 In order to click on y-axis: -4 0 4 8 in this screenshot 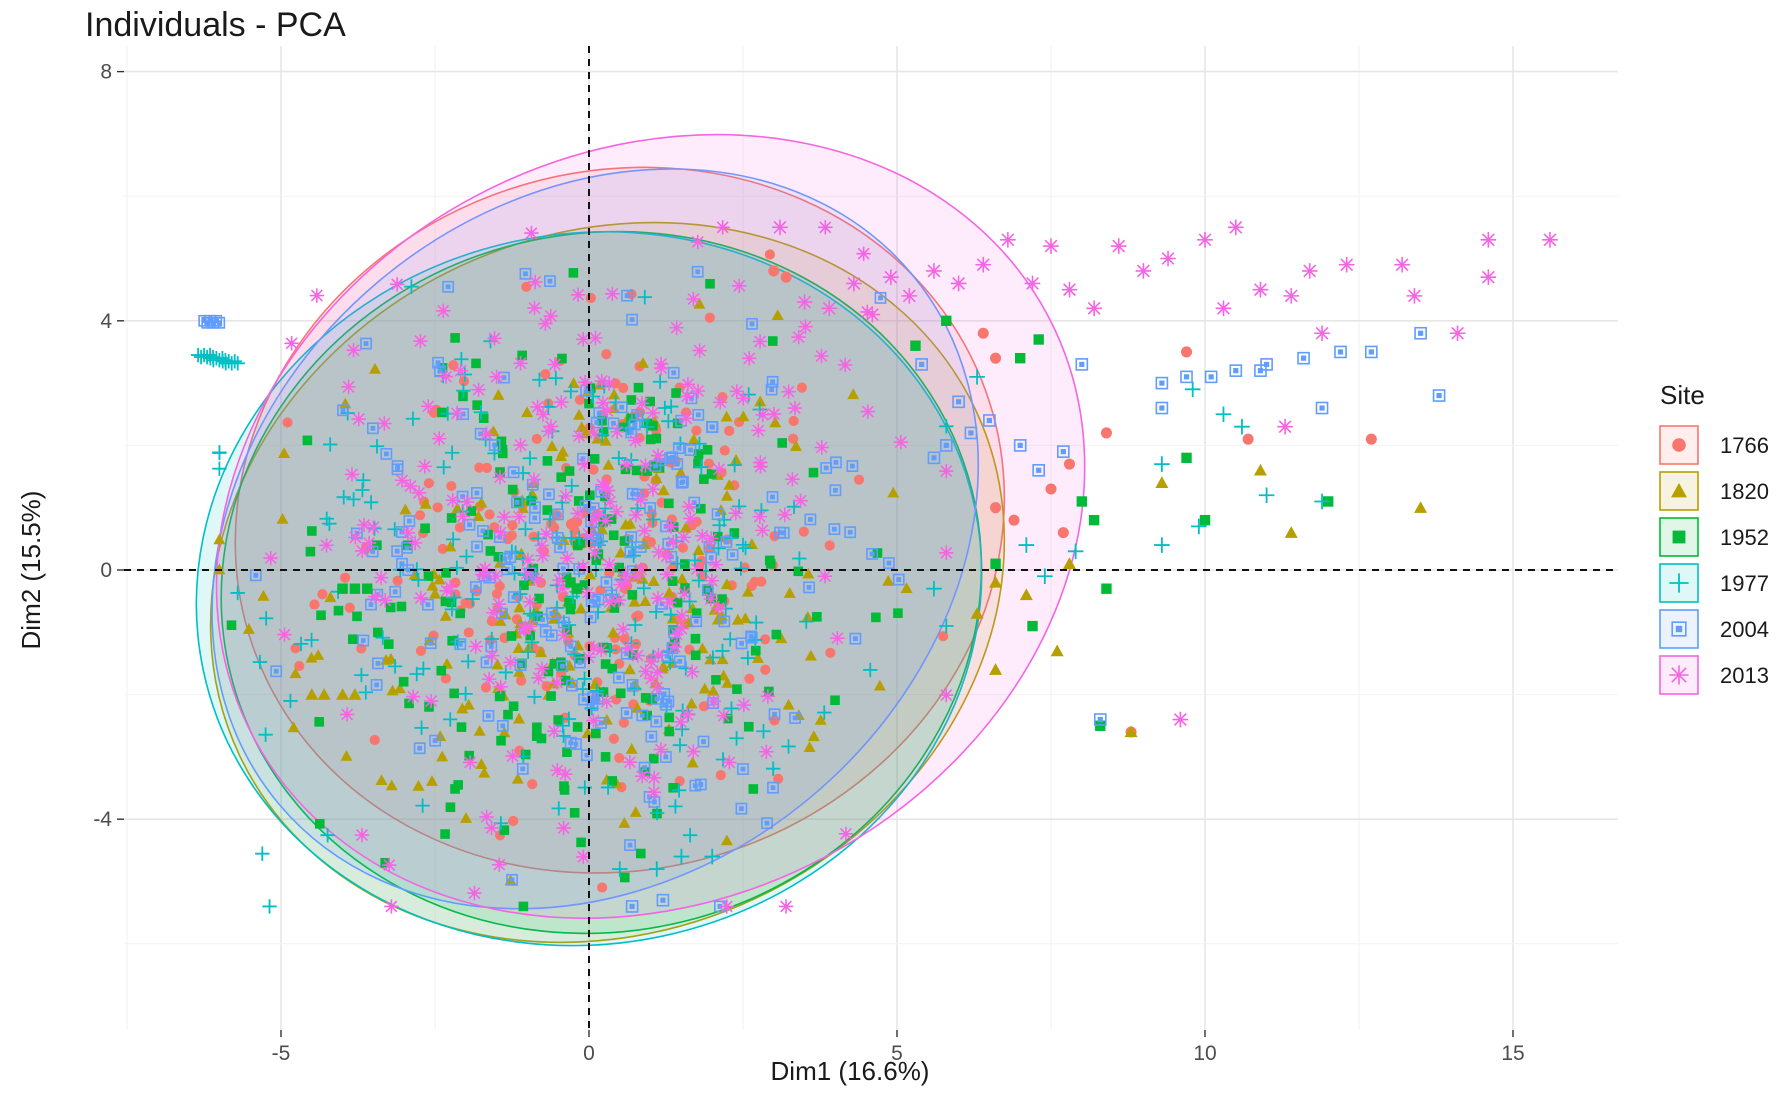, I will do `click(108, 446)`.